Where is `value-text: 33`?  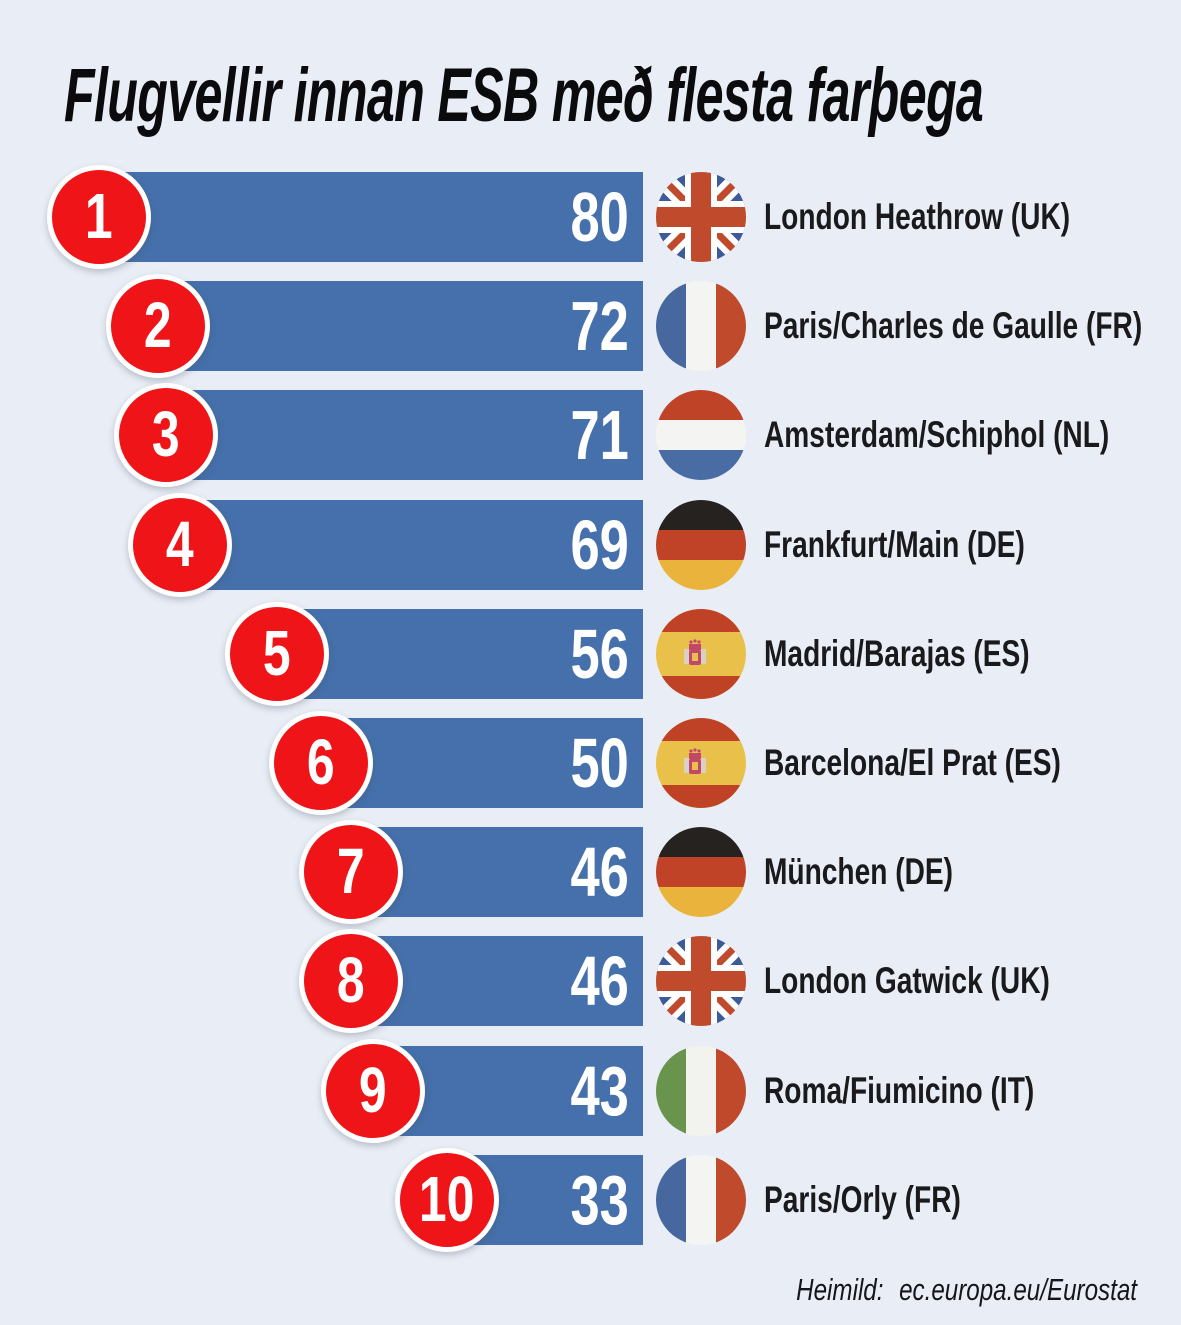
value-text: 33 is located at coordinates (599, 1200).